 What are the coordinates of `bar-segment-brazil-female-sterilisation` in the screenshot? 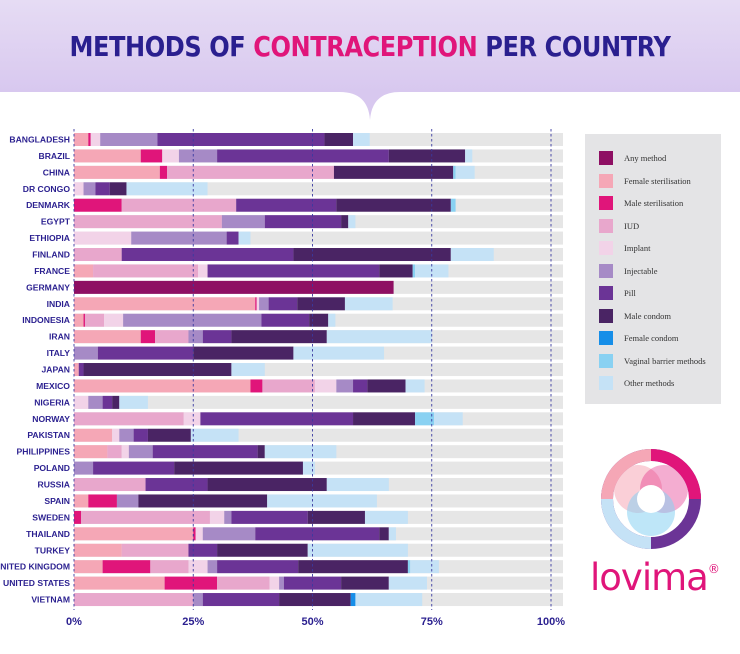 It's located at (107, 156).